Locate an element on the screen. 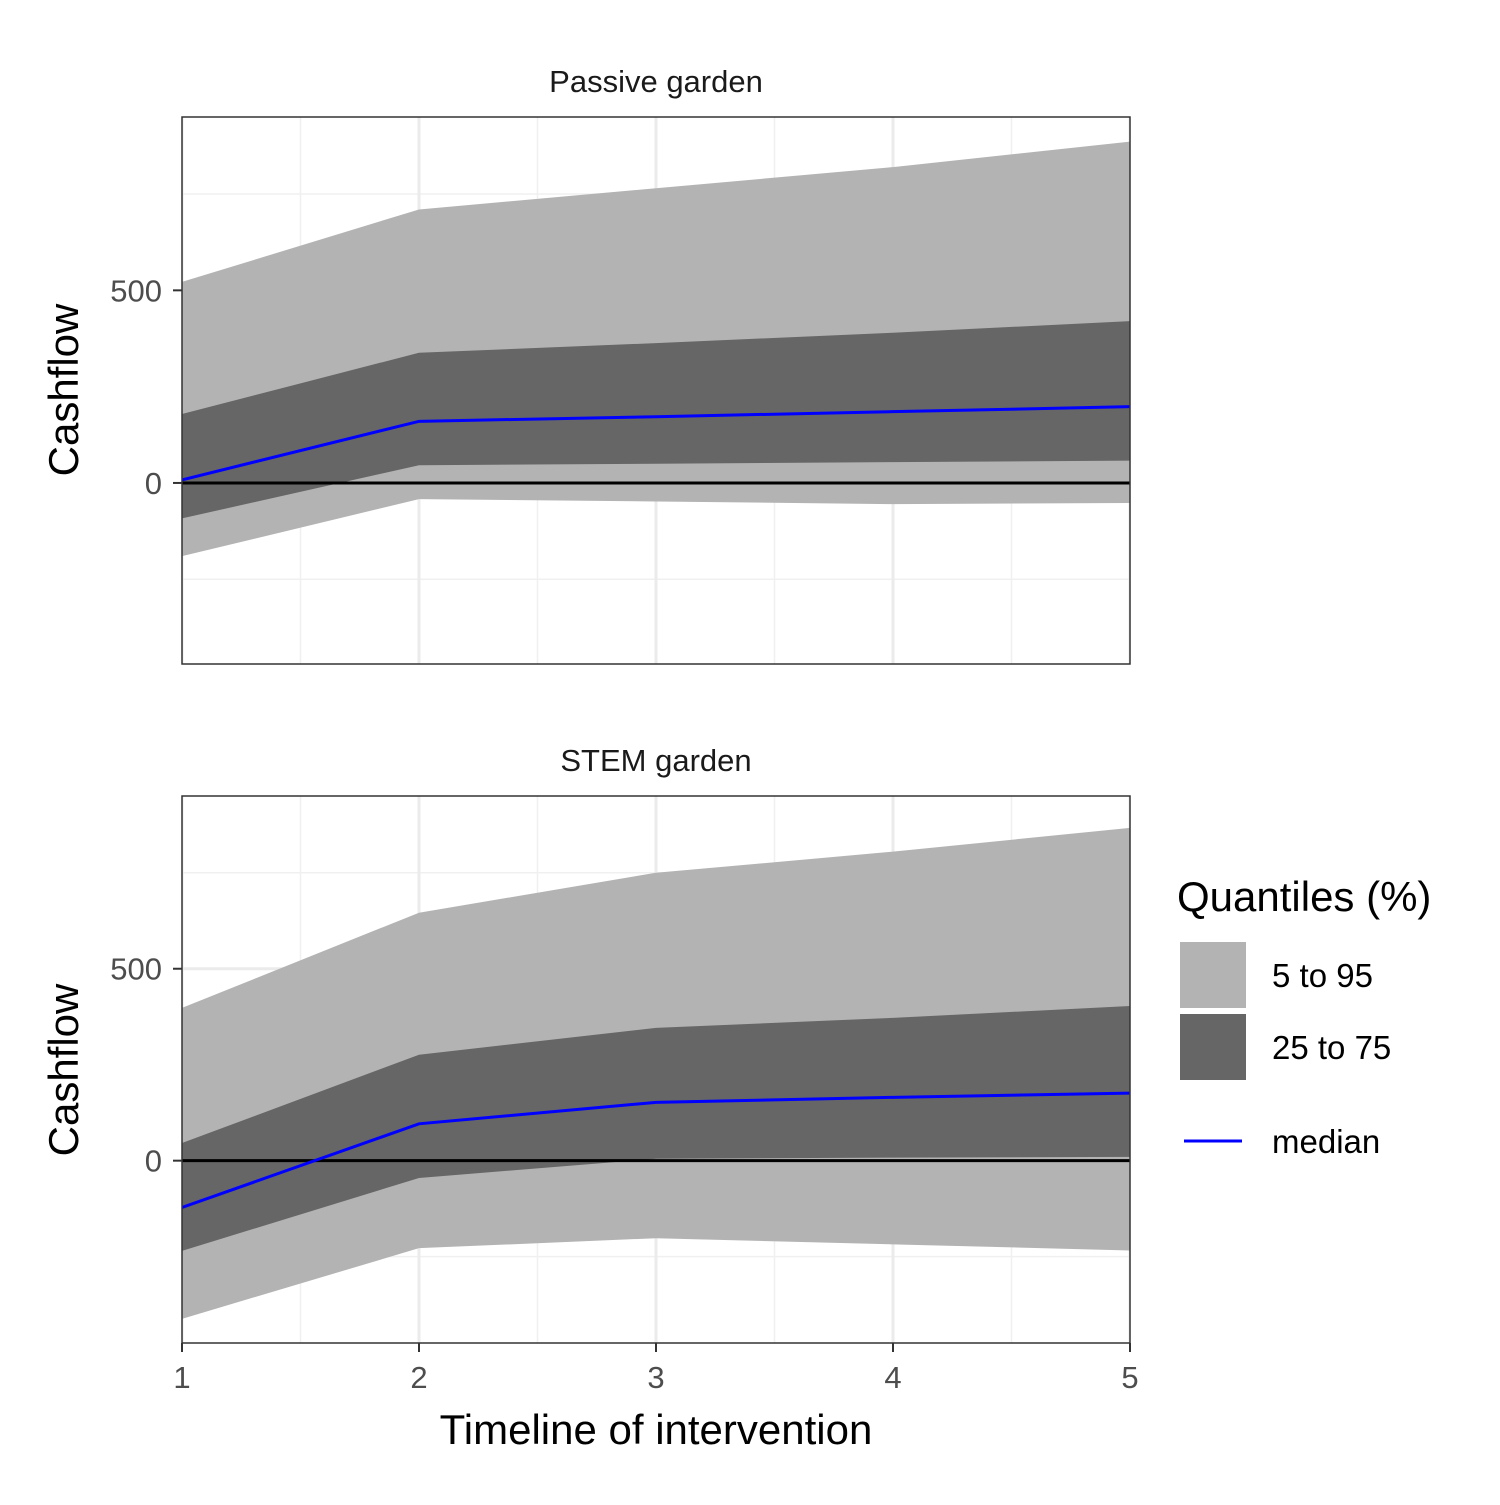 The image size is (1500, 1505). legend: Quantiles (%) 5 to 95 25 to 75 median is located at coordinates (1304, 1016).